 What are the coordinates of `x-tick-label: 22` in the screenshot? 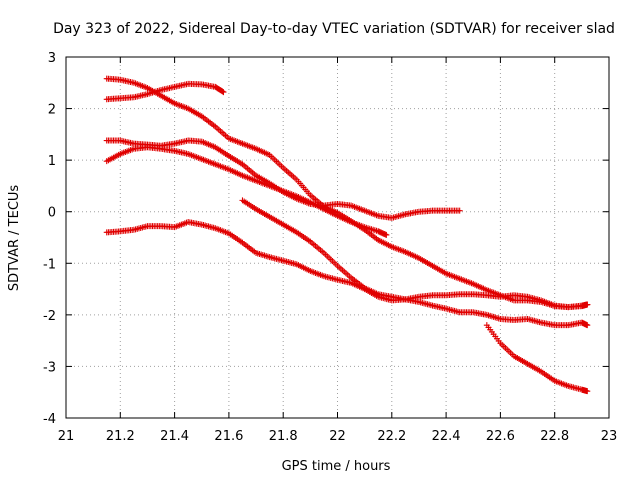 It's located at (337, 436).